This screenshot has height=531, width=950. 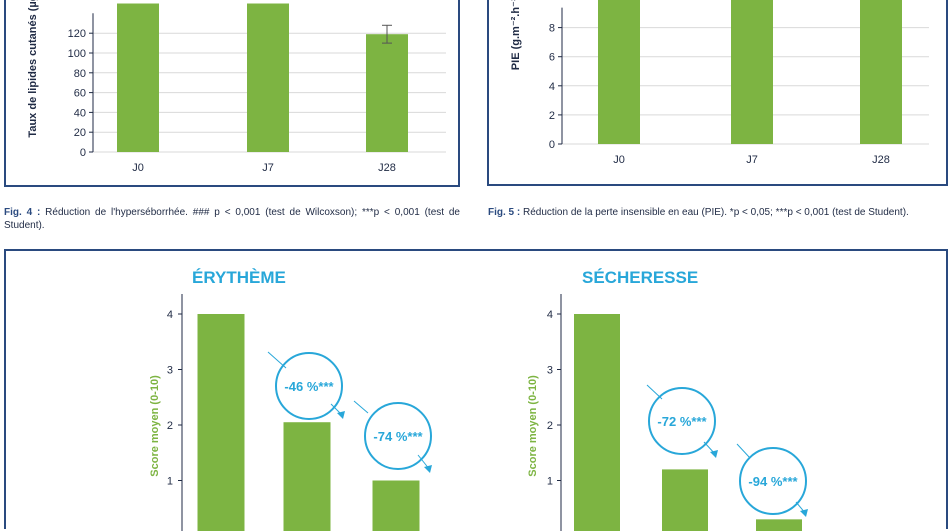 What do you see at coordinates (550, 371) in the screenshot?
I see `y-tick-label: 3` at bounding box center [550, 371].